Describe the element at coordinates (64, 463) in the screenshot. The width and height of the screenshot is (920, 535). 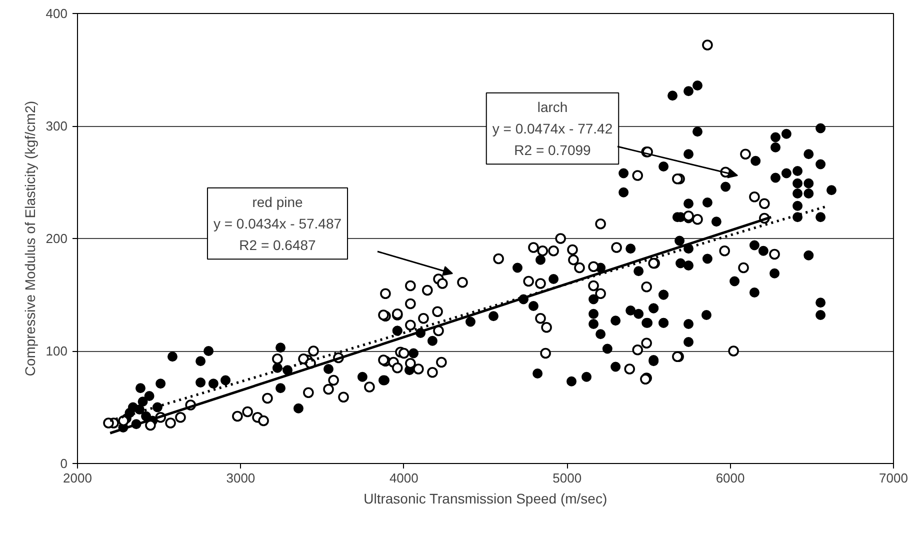
I see `y-tick-label: 0` at that location.